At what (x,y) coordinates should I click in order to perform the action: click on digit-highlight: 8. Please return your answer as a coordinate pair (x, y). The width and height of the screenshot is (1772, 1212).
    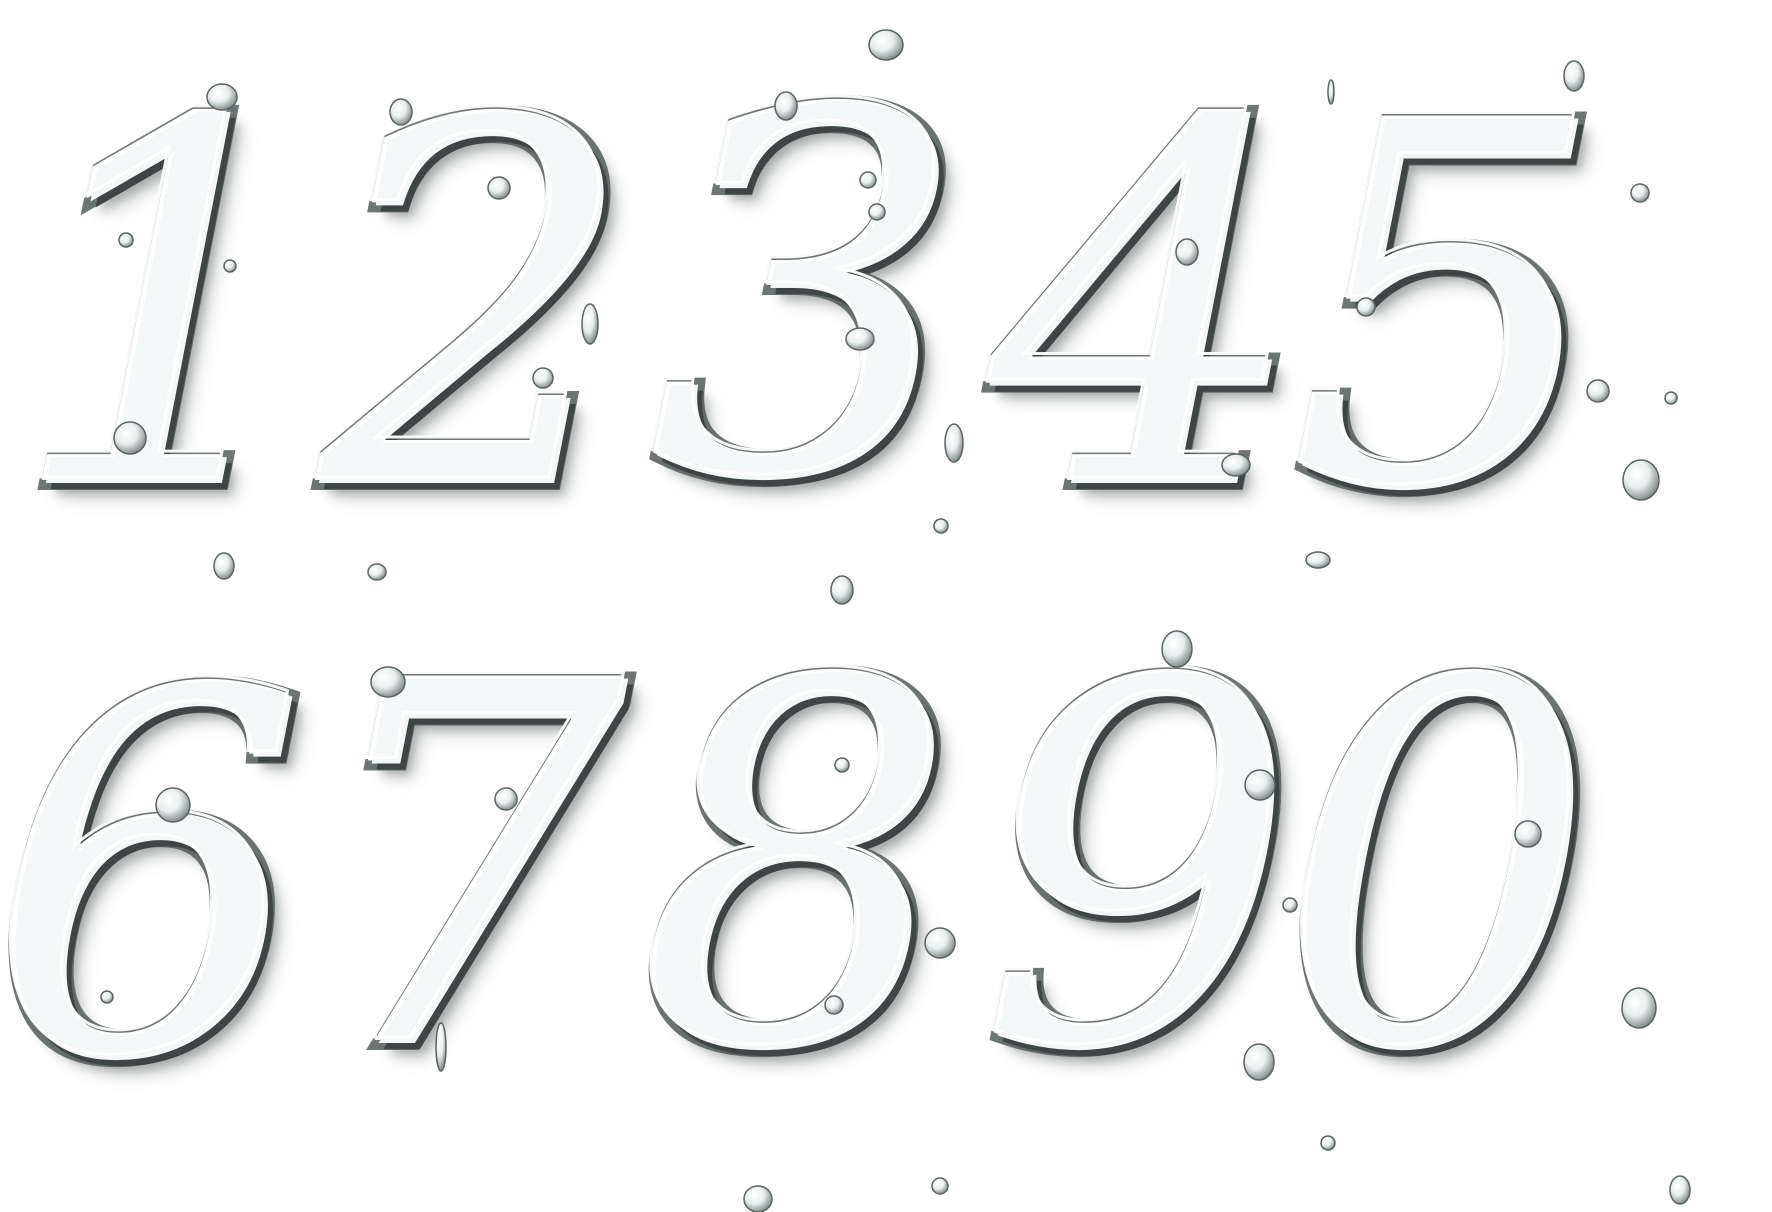
    Looking at the image, I should click on (794, 864).